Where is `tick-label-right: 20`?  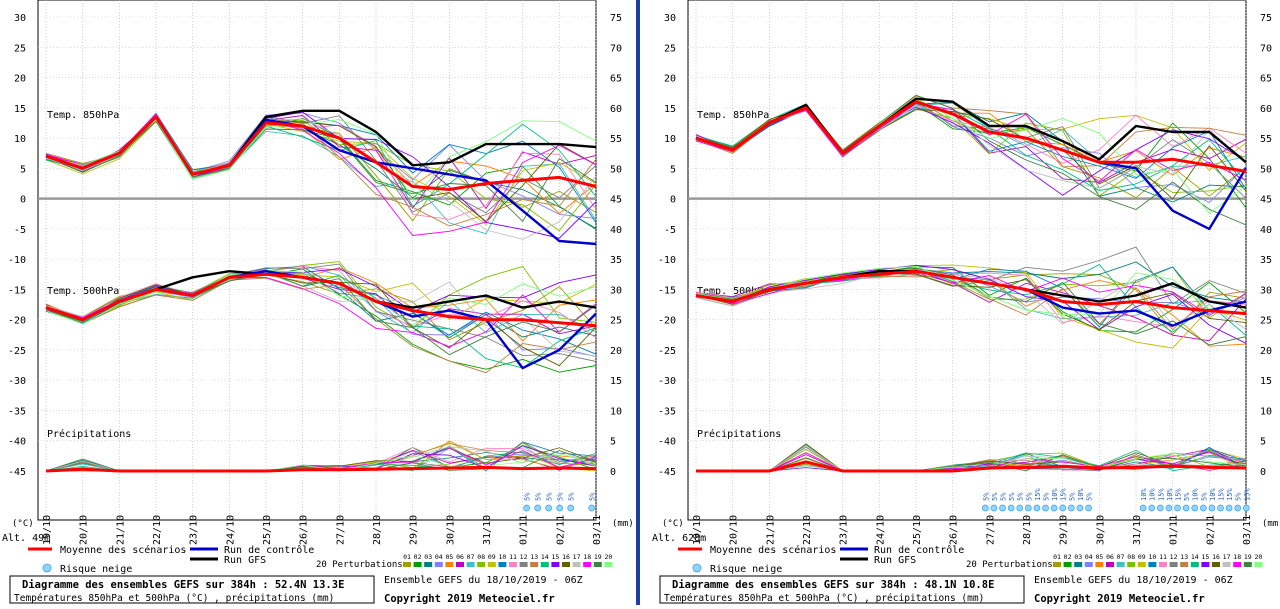 tick-label-right: 20 is located at coordinates (1266, 351).